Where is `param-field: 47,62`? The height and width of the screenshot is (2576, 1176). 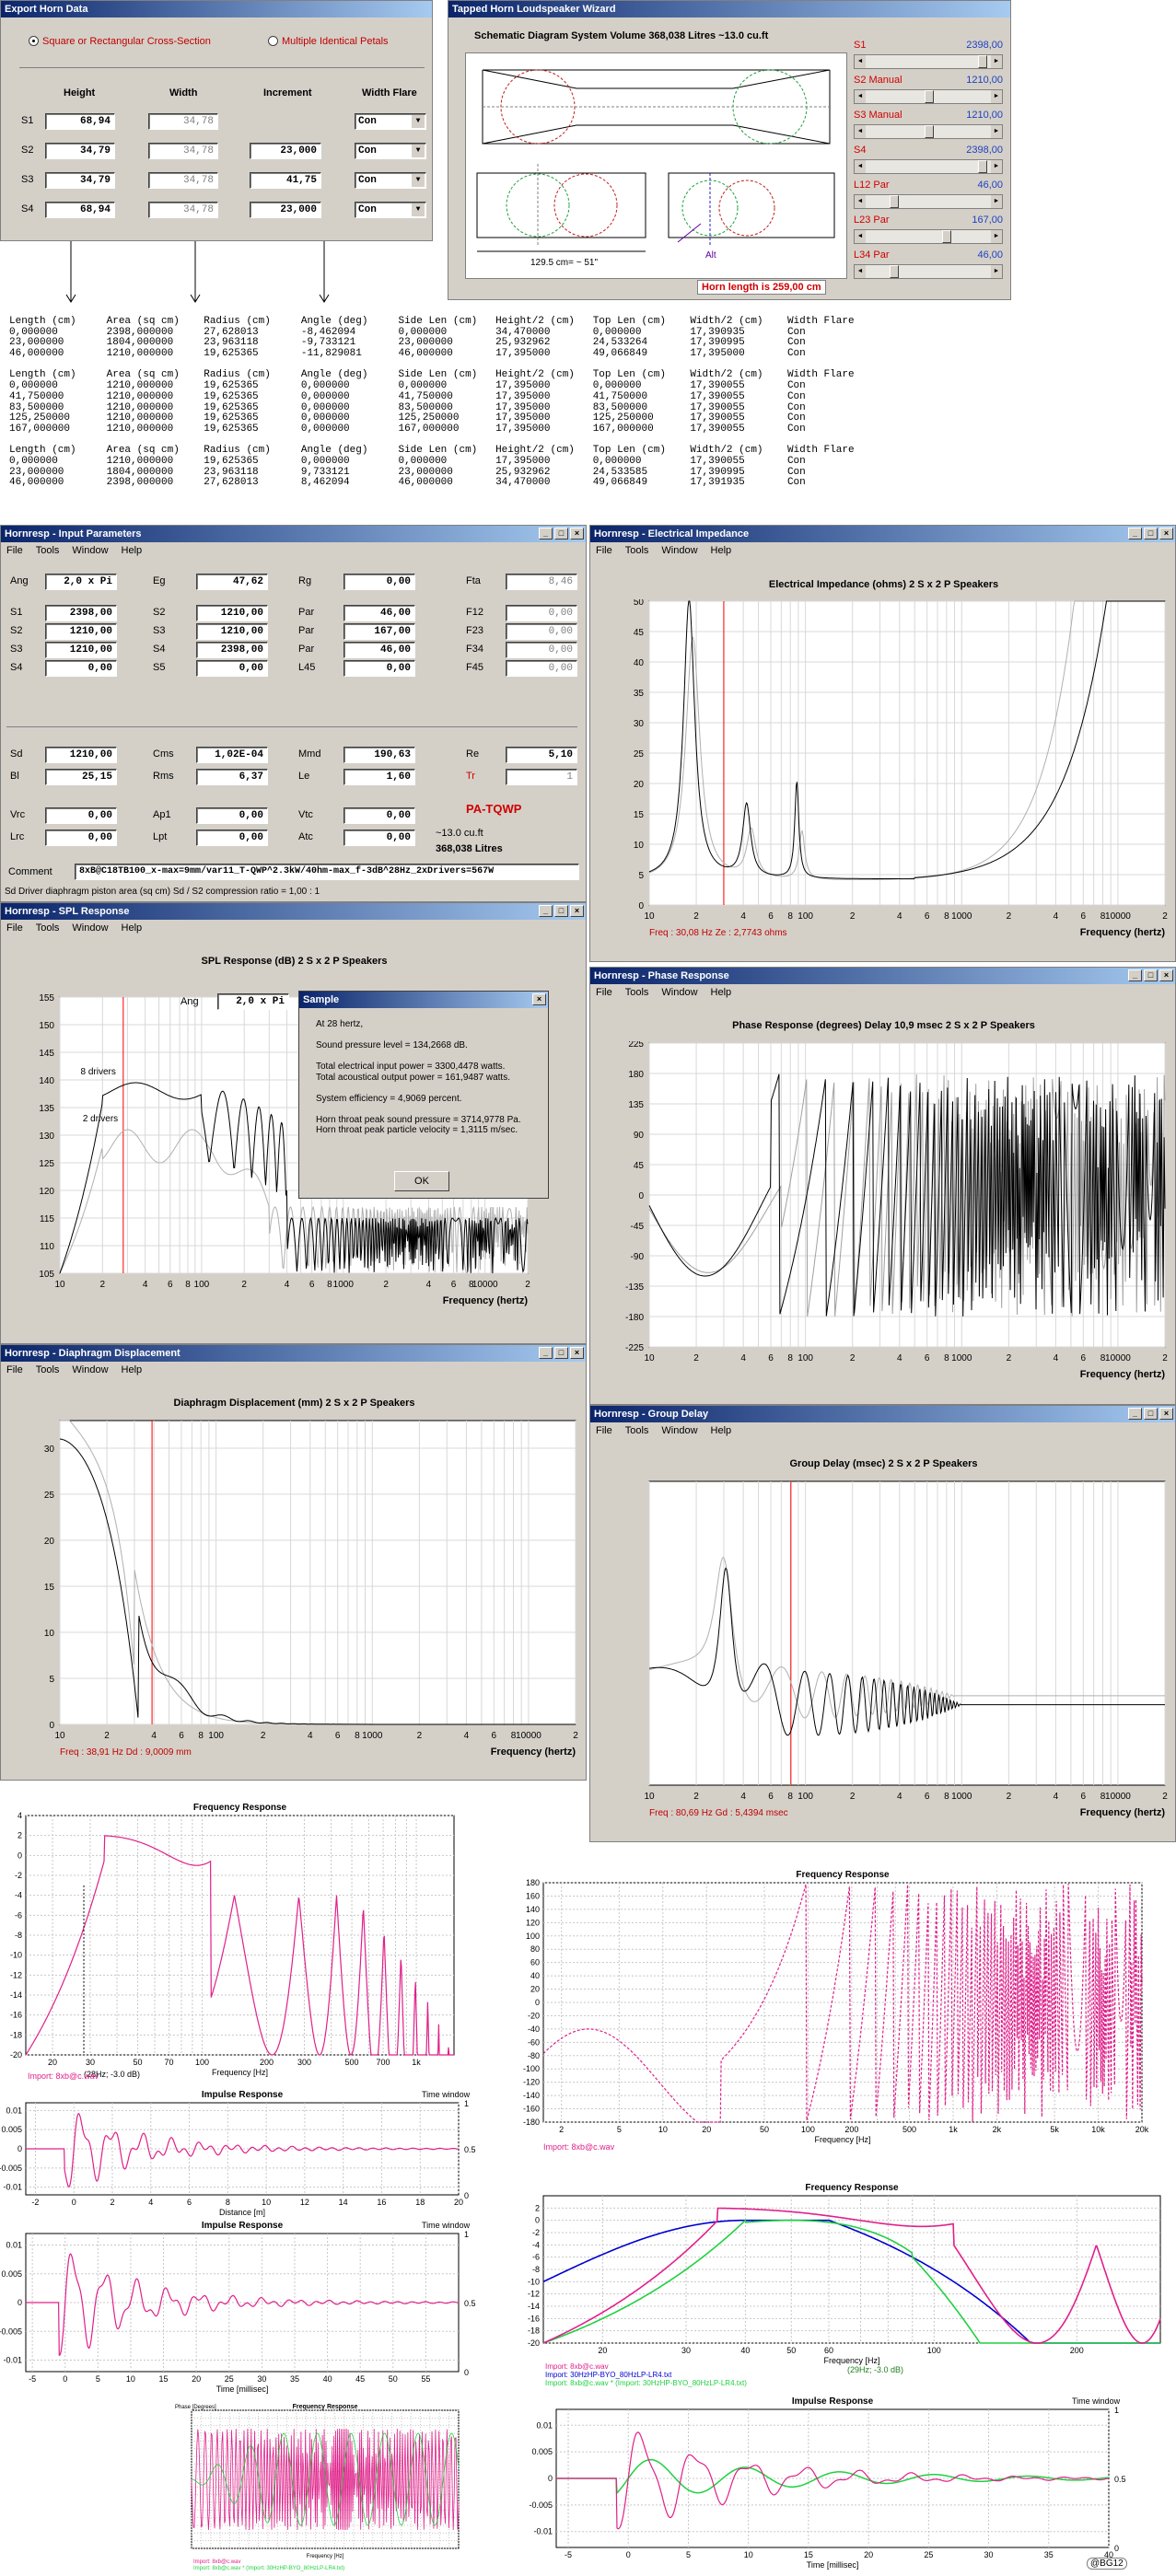
param-field: 47,62 is located at coordinates (232, 582).